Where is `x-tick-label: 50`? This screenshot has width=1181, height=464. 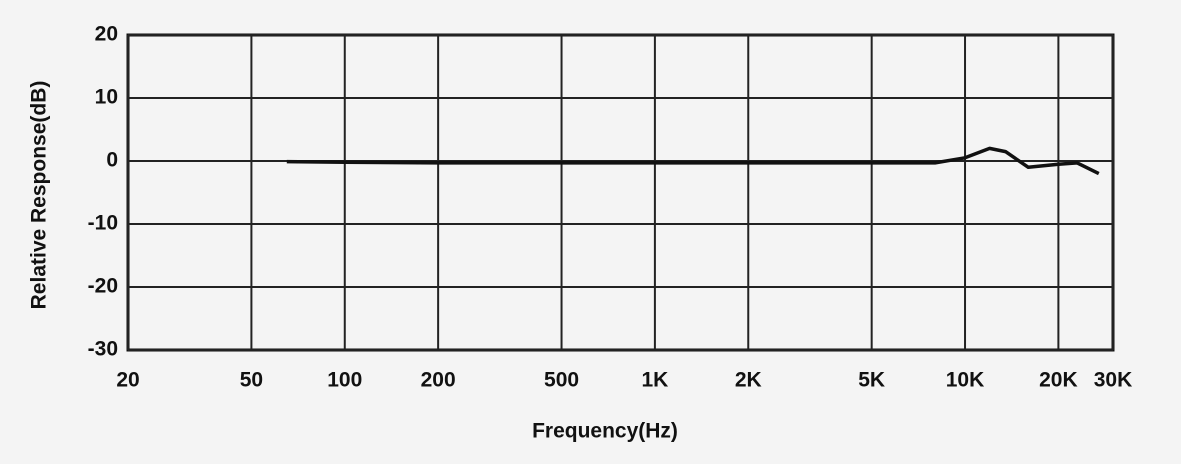
x-tick-label: 50 is located at coordinates (251, 380).